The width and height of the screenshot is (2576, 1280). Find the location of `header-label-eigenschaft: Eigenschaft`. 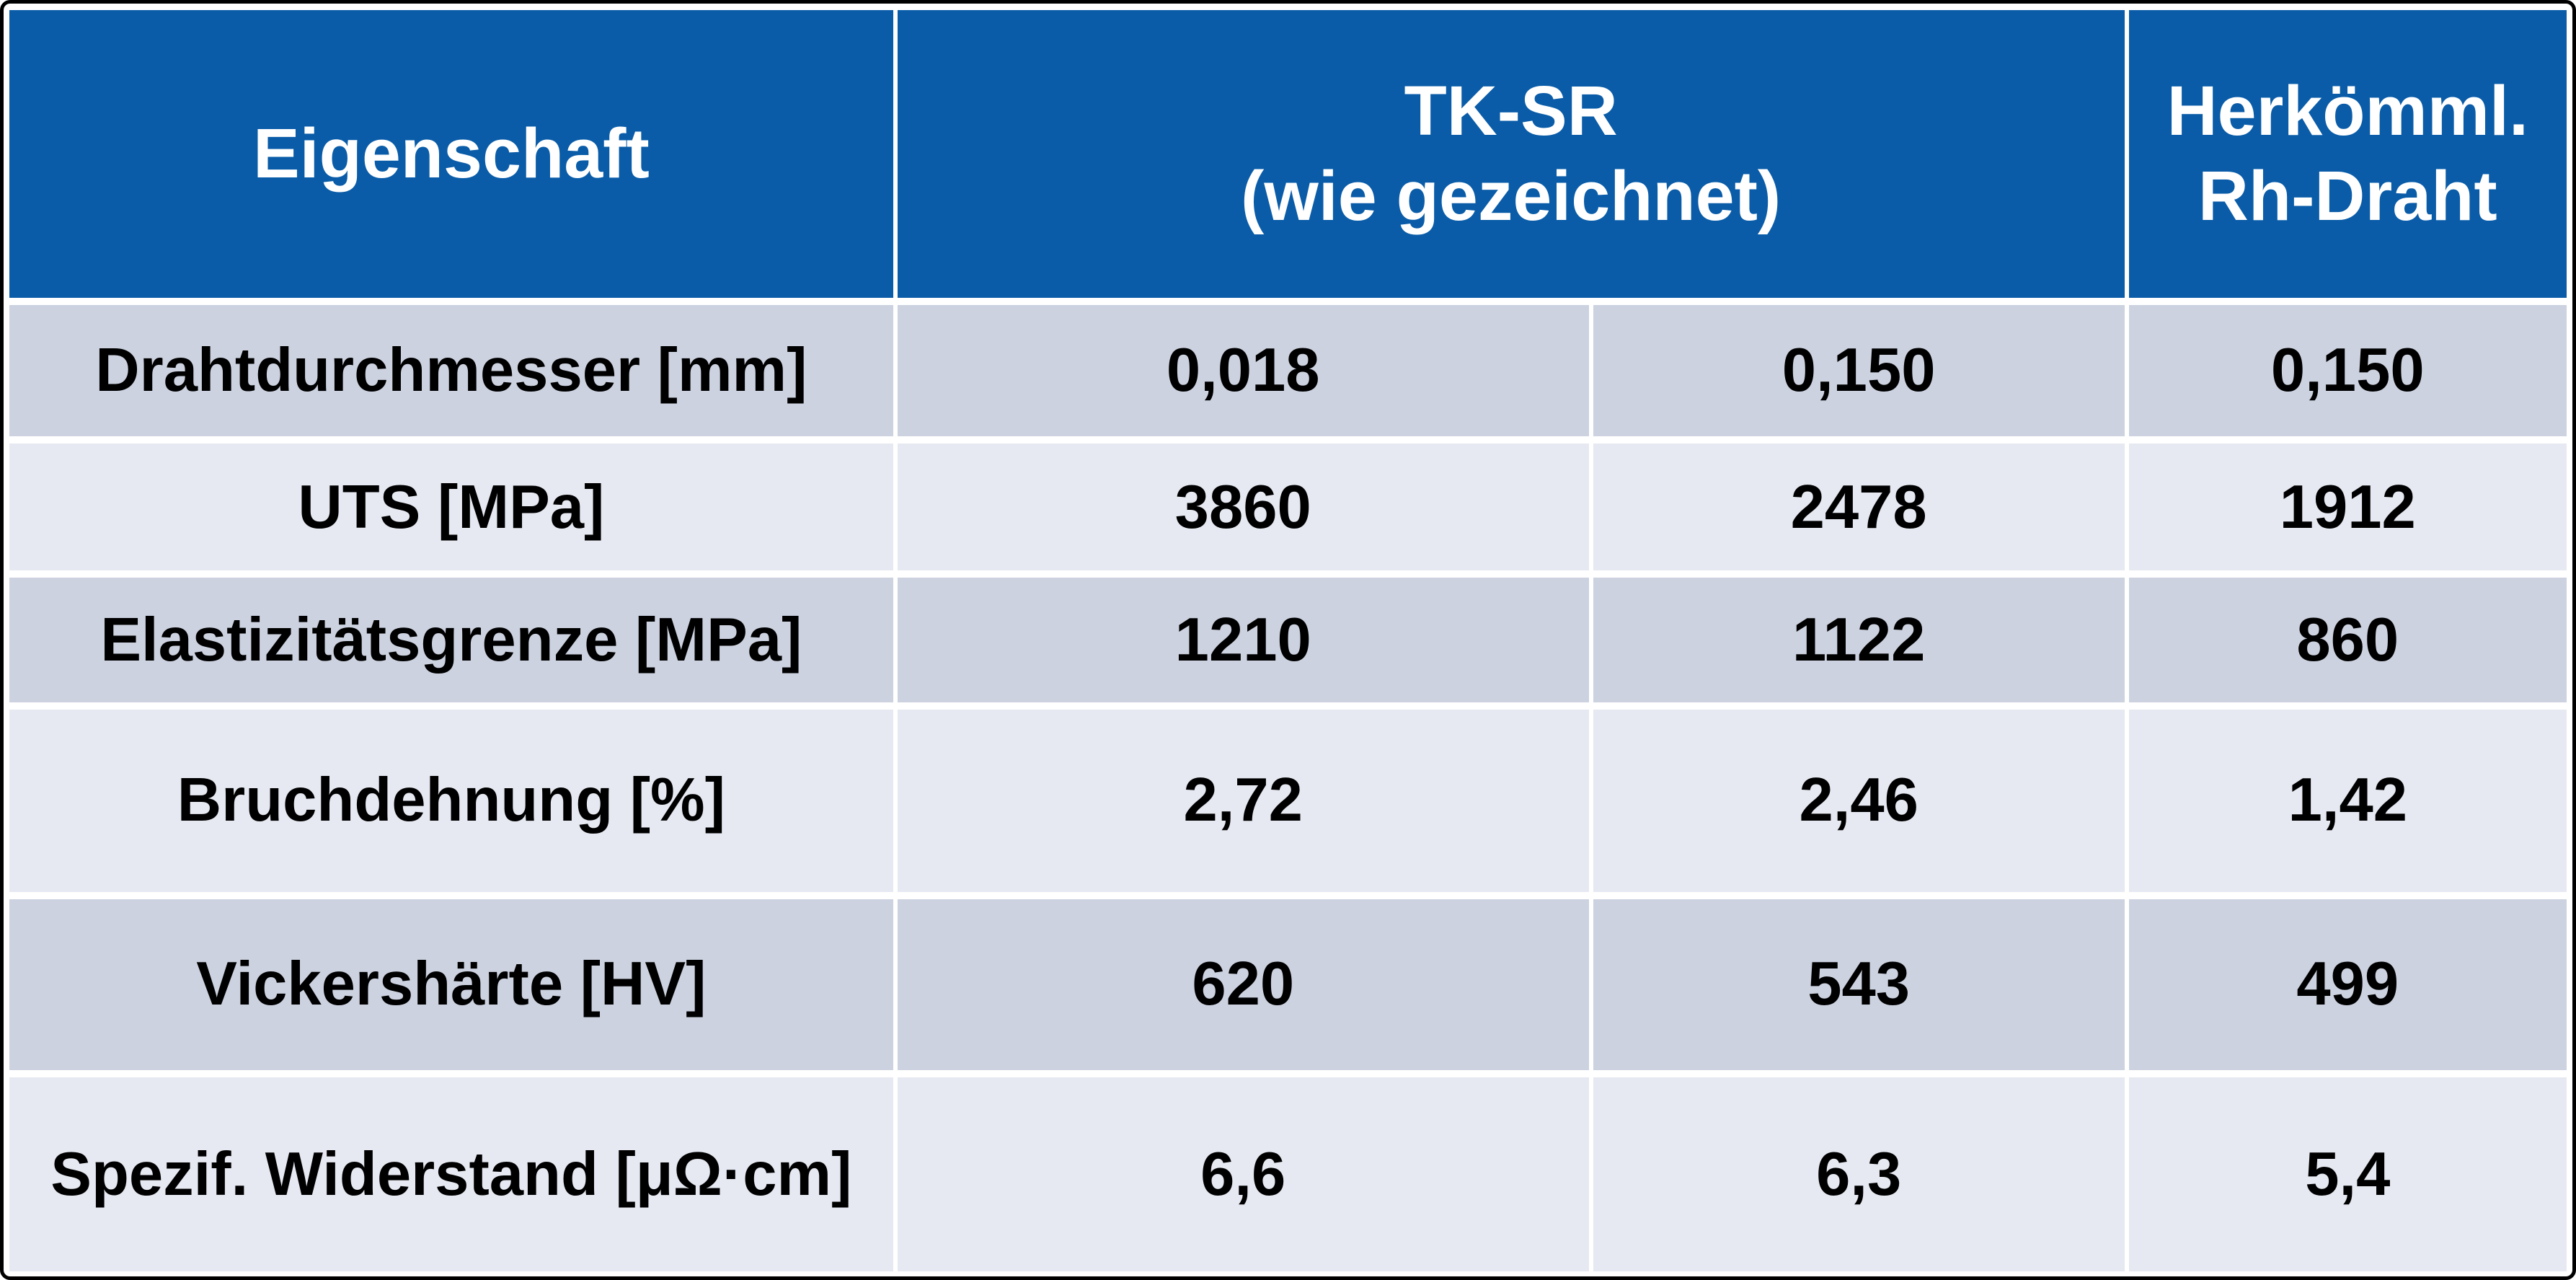

header-label-eigenschaft: Eigenschaft is located at coordinates (451, 153).